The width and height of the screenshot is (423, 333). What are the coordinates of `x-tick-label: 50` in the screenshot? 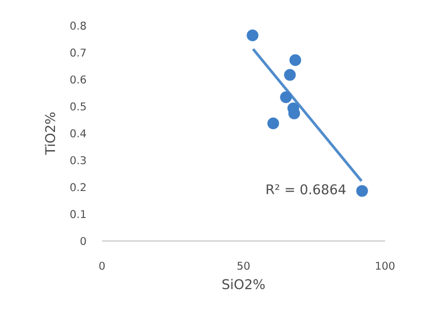 It's located at (244, 266).